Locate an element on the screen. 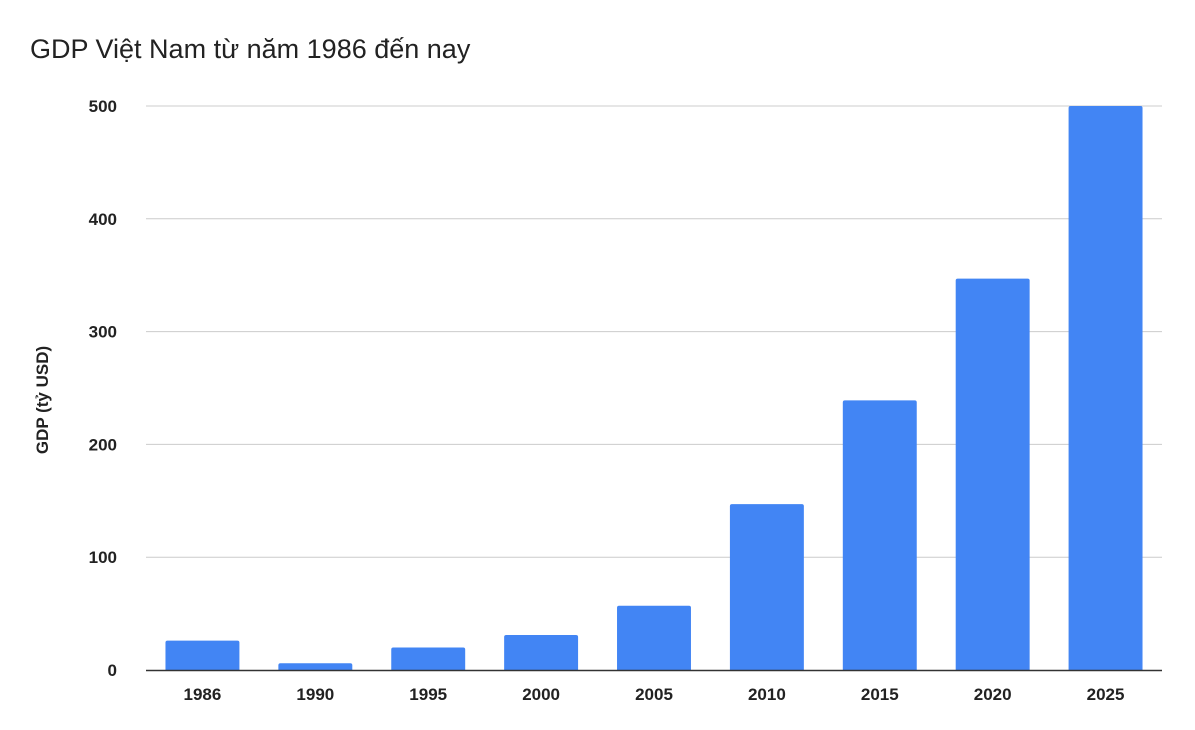 This screenshot has width=1195, height=730. y-tick-label: 300 is located at coordinates (103, 332).